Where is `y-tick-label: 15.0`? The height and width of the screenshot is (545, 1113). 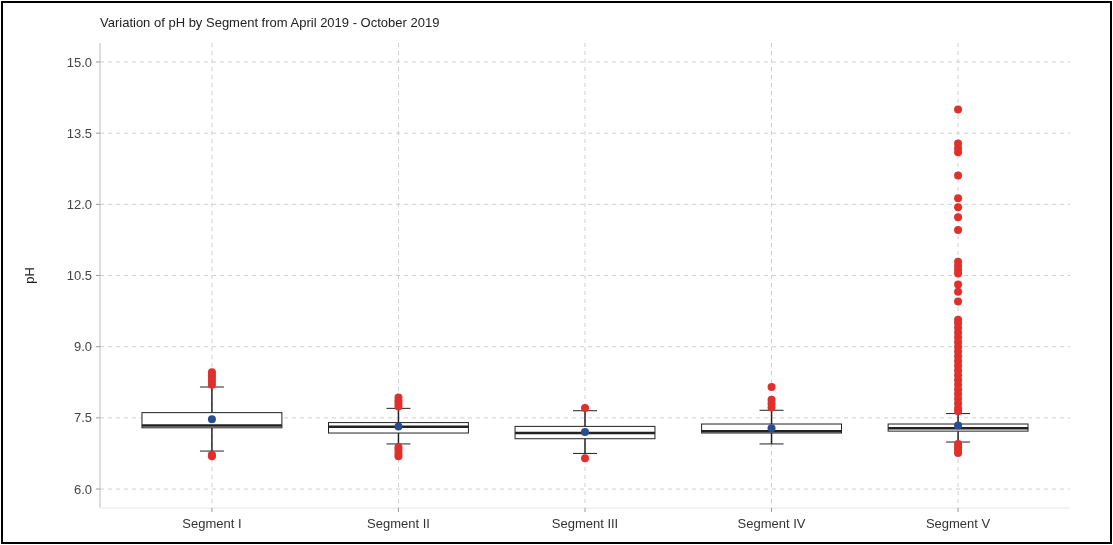 y-tick-label: 15.0 is located at coordinates (79, 62).